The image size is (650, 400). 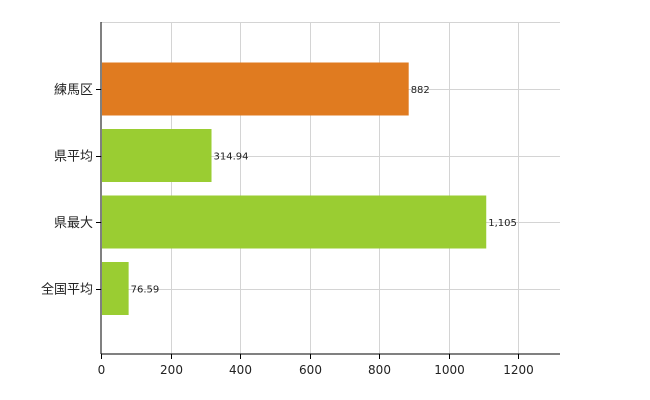 What do you see at coordinates (449, 370) in the screenshot?
I see `x-tick-label: 1000` at bounding box center [449, 370].